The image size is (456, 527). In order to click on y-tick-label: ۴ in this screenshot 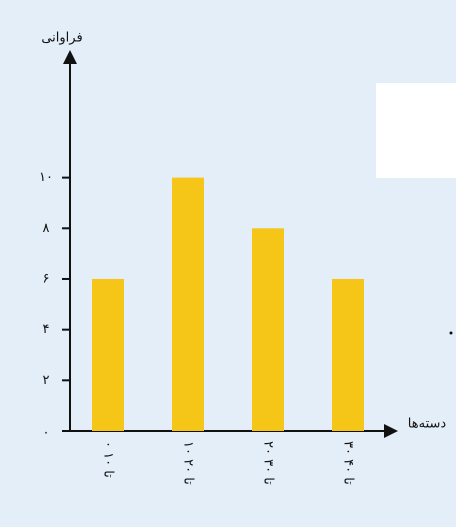, I will do `click(46, 329)`.